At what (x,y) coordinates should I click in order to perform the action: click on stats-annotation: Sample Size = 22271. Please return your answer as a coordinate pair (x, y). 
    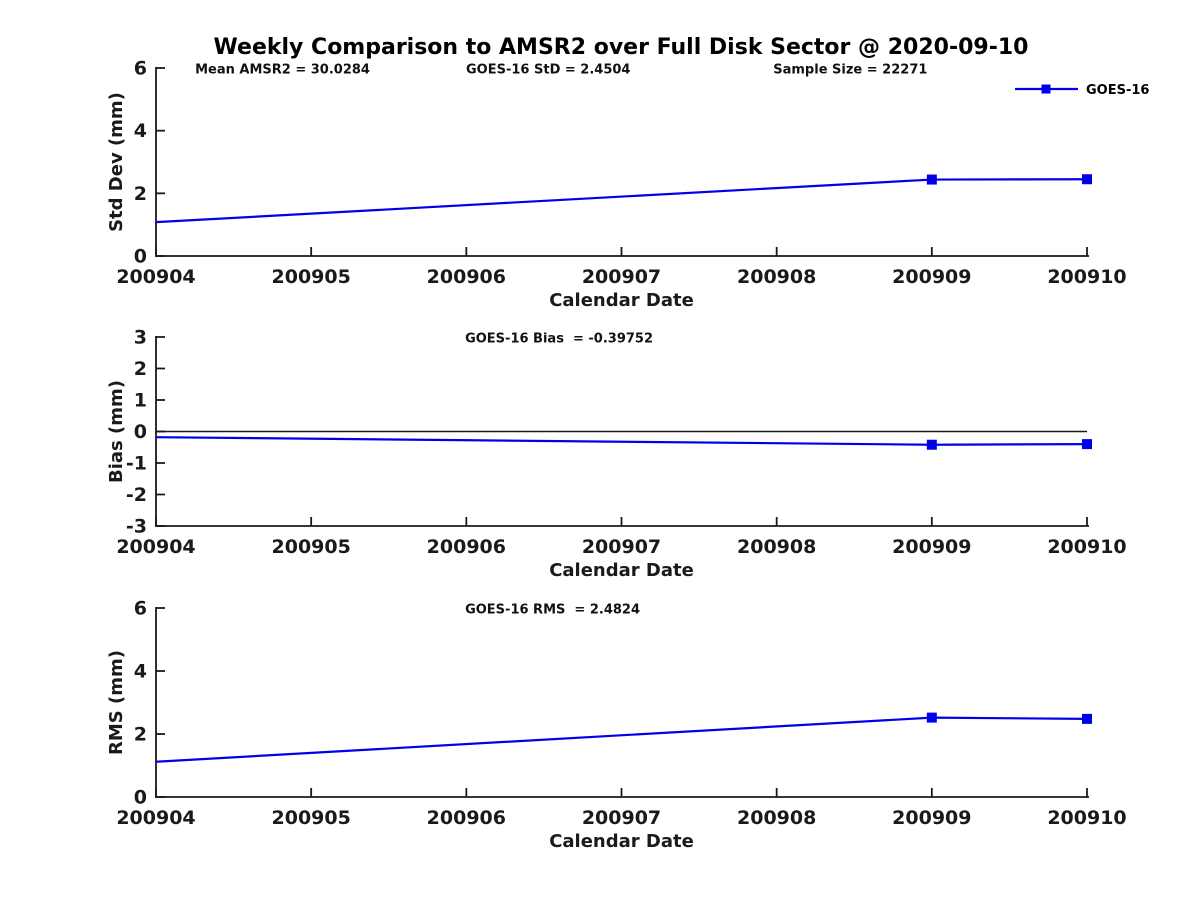
    Looking at the image, I should click on (850, 70).